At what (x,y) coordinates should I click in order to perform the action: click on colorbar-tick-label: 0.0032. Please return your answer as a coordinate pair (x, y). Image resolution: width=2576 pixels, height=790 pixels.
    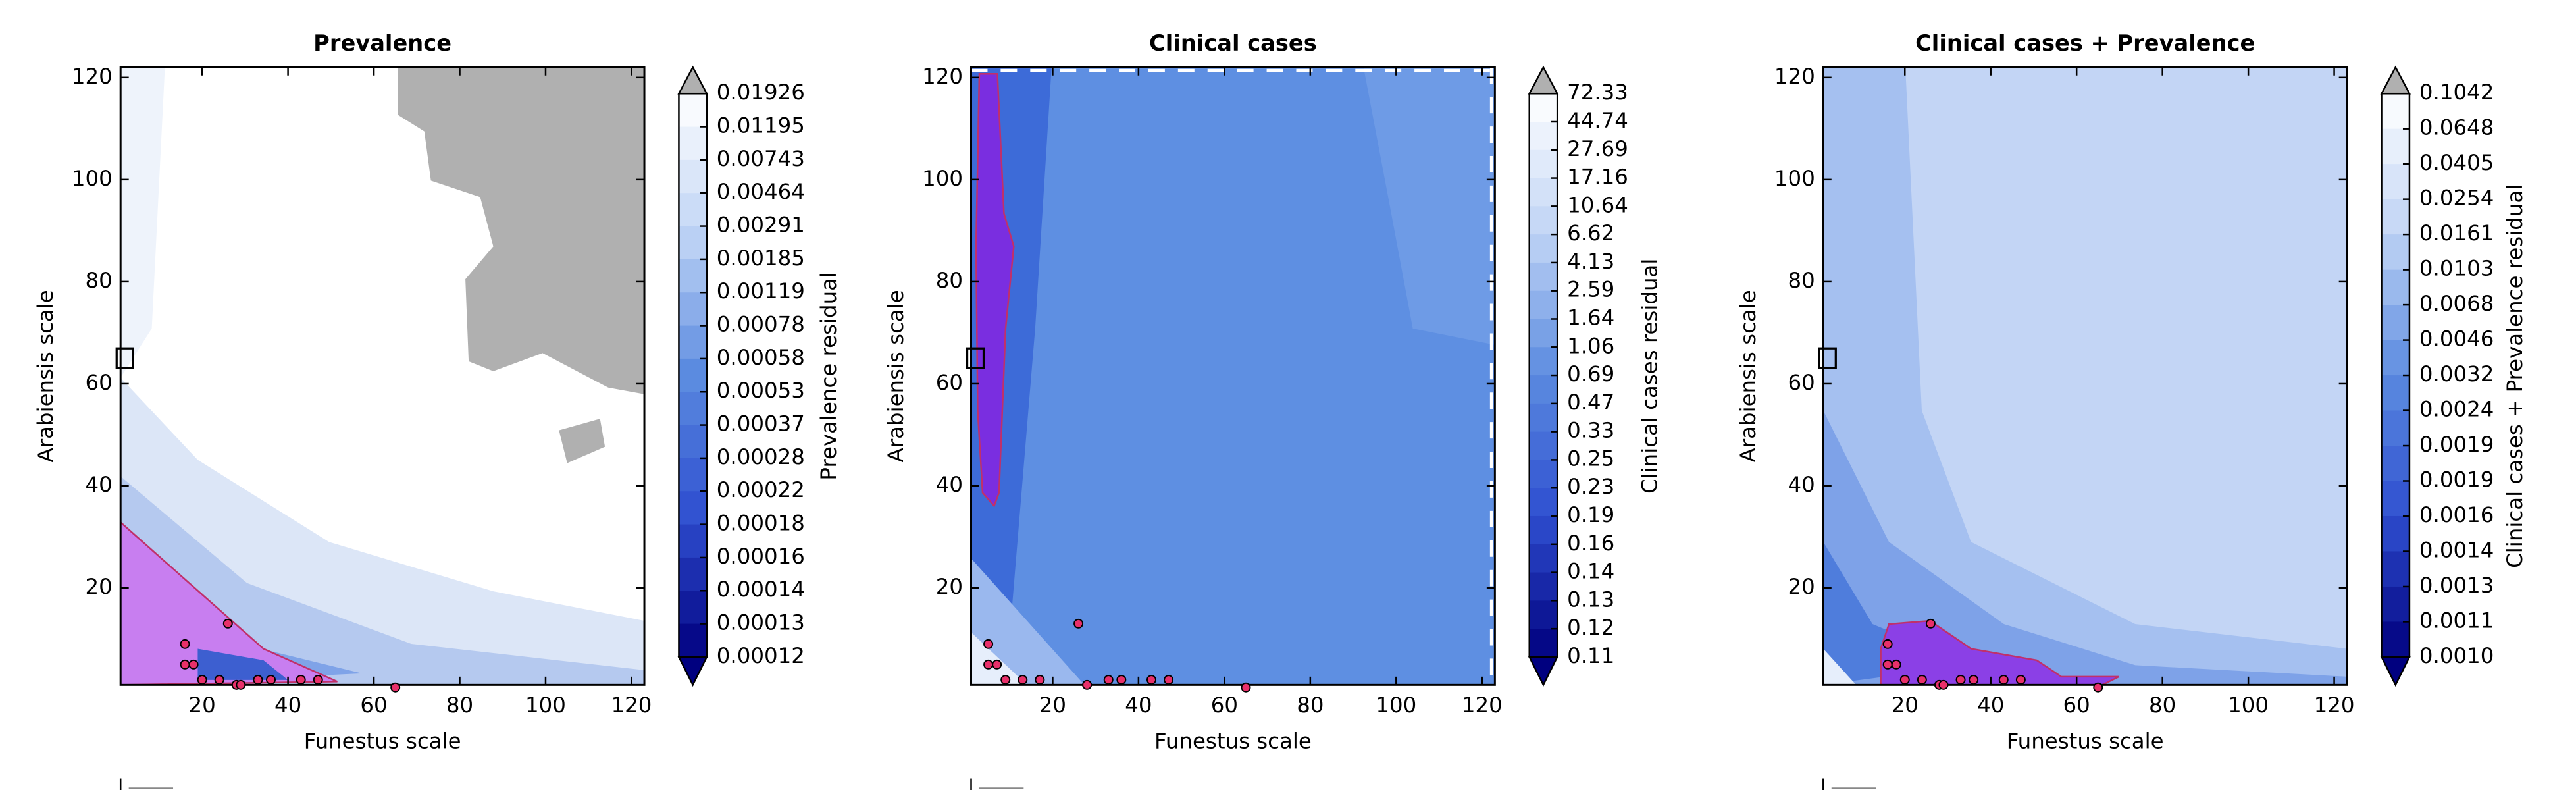
    Looking at the image, I should click on (2456, 374).